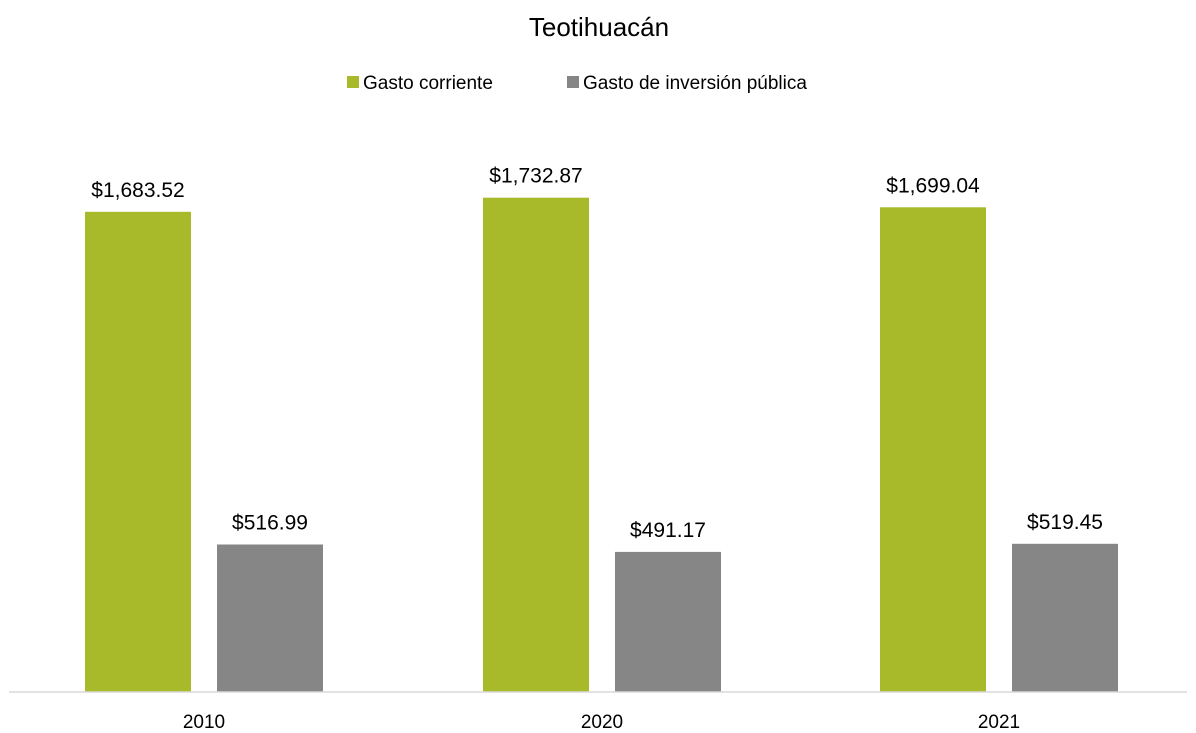  Describe the element at coordinates (535, 176) in the screenshot. I see `data-label-gasto-corriente-2020: $1,732.87` at that location.